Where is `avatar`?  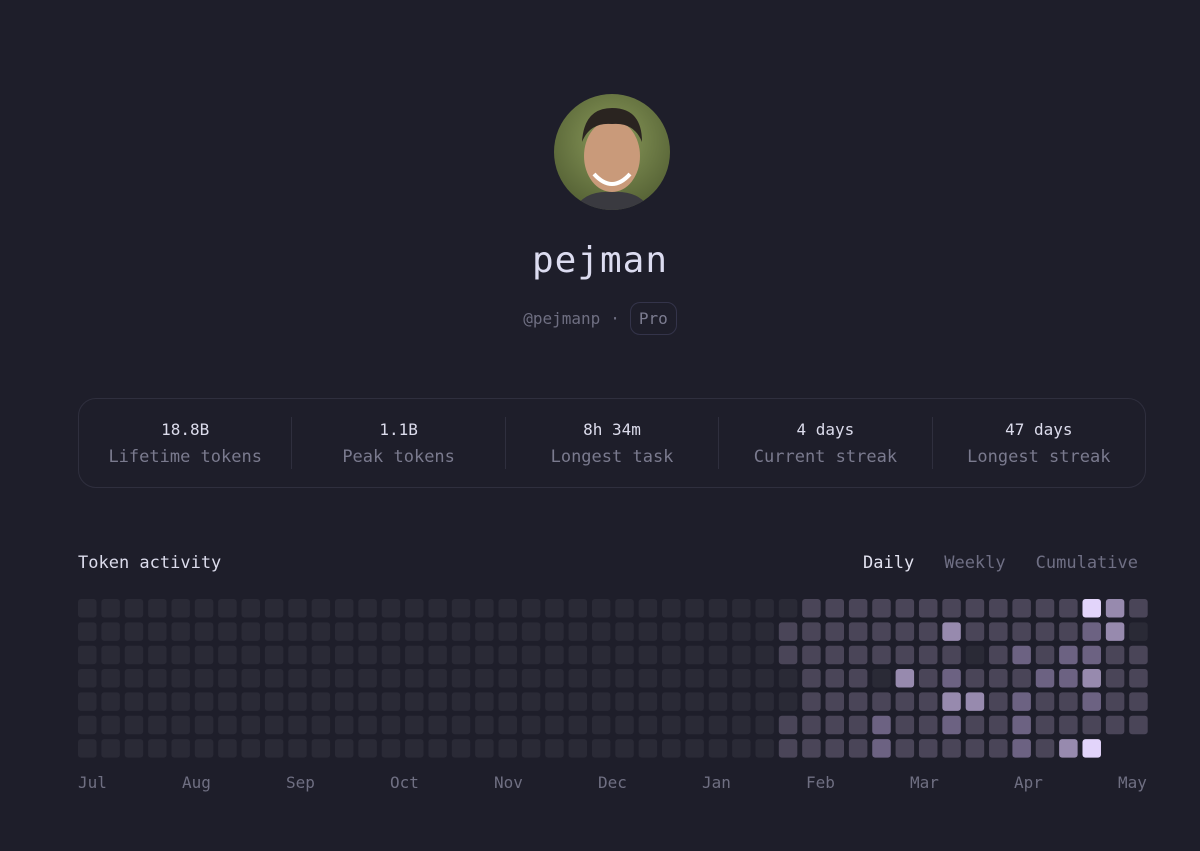 avatar is located at coordinates (612, 152).